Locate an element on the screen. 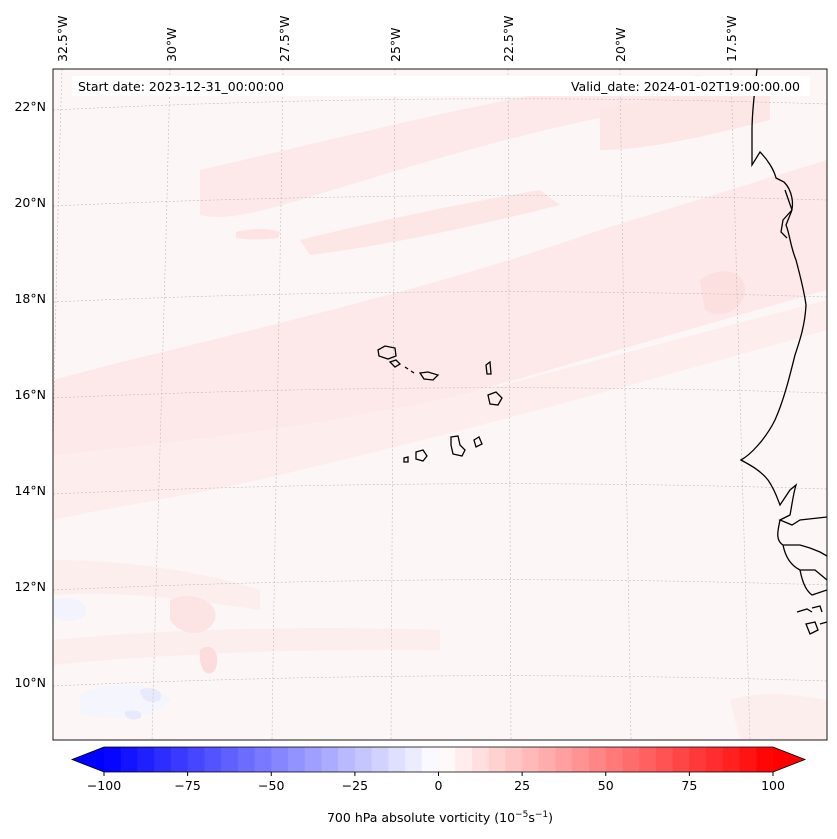 The height and width of the screenshot is (839, 837). lat-label: 14°N is located at coordinates (30, 490).